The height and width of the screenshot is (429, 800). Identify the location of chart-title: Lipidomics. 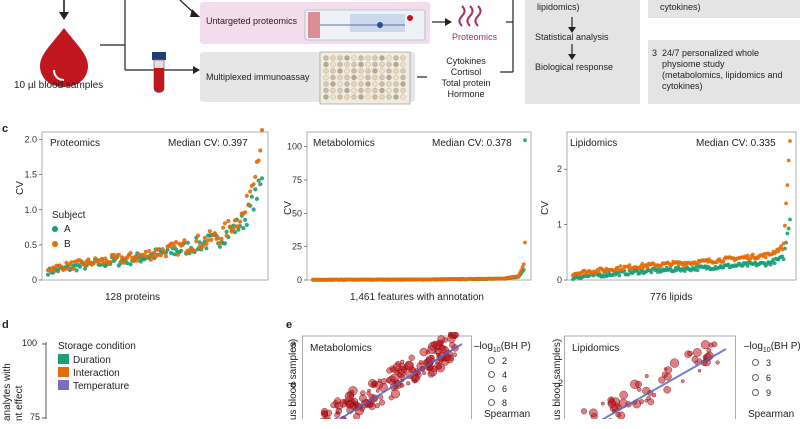
(596, 348).